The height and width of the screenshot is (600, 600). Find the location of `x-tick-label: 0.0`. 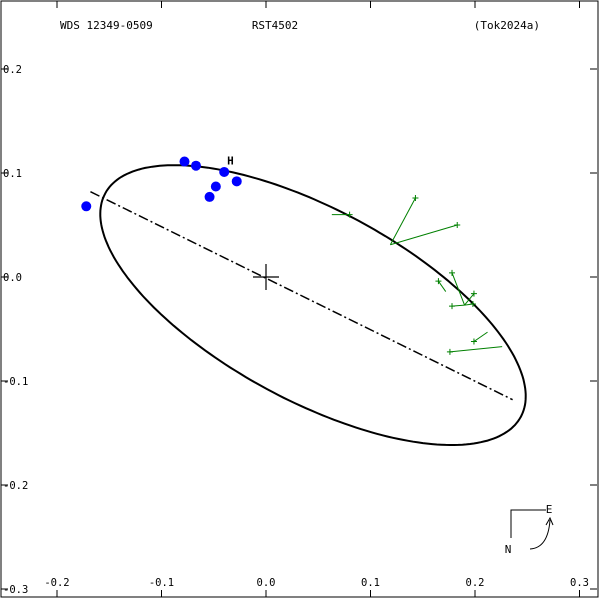

x-tick-label: 0.0 is located at coordinates (266, 583).